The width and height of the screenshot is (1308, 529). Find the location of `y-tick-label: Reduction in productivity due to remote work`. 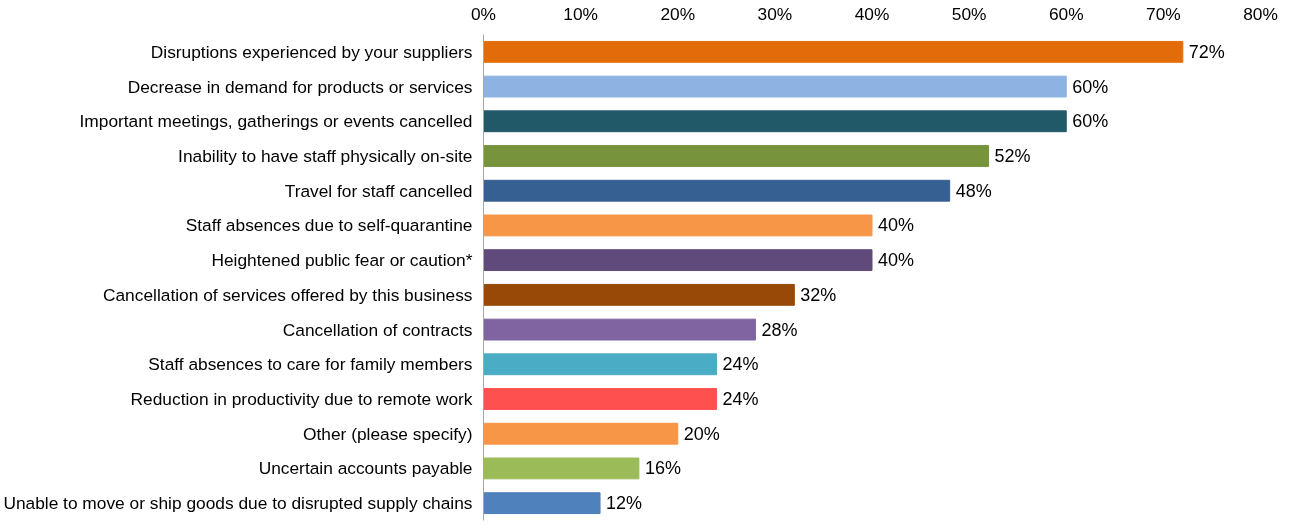

y-tick-label: Reduction in productivity due to remote work is located at coordinates (301, 399).